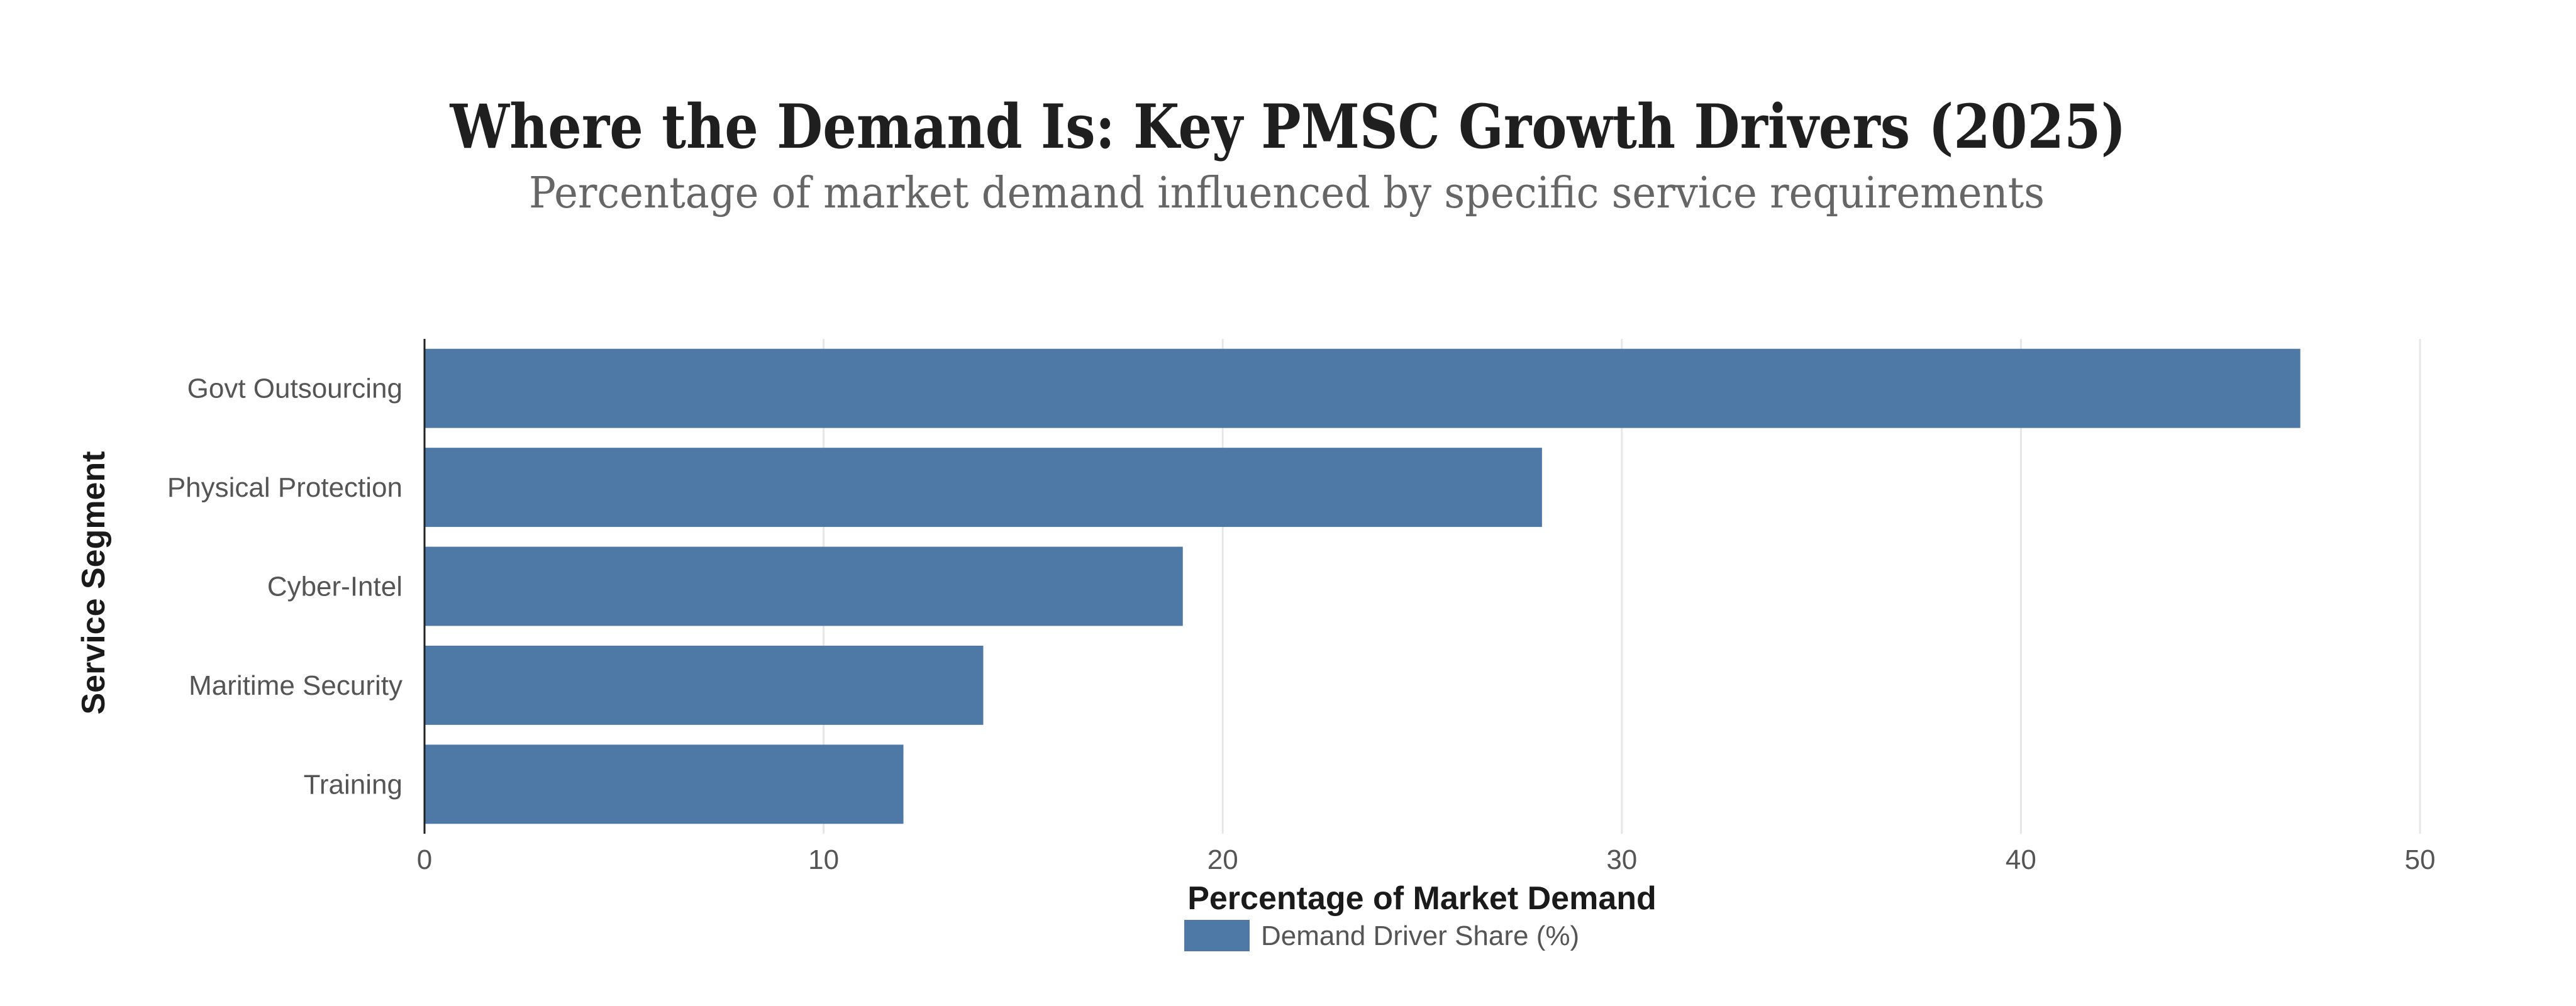  Describe the element at coordinates (823, 860) in the screenshot. I see `x-tick-label: 10` at that location.